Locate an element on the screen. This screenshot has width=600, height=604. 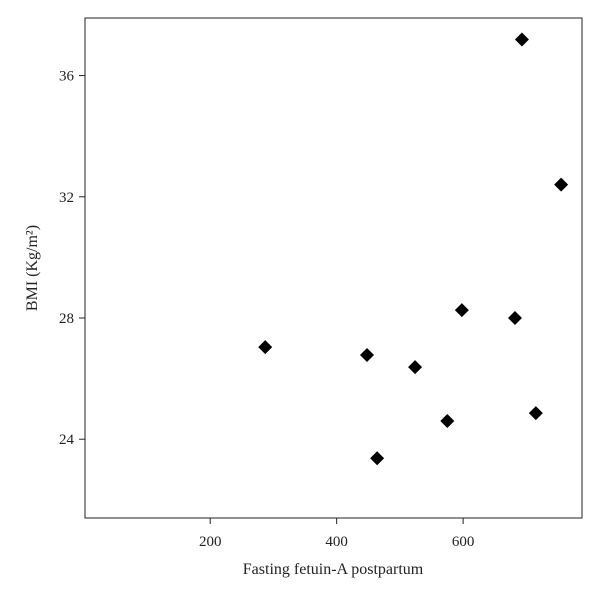
x-tick-label: 600 is located at coordinates (463, 542).